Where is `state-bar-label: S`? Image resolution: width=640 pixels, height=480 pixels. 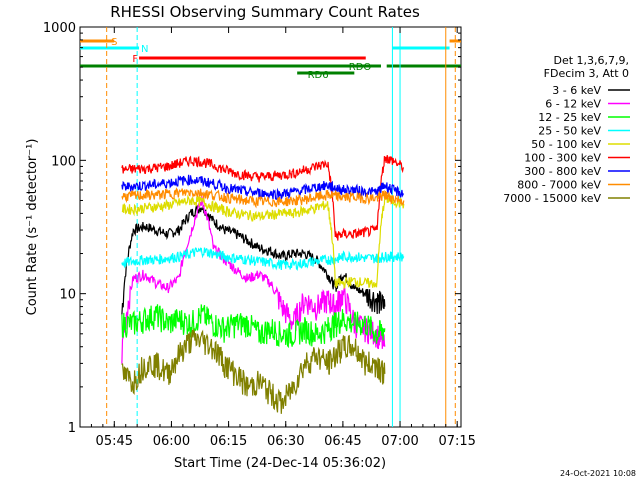
state-bar-label: S is located at coordinates (114, 42).